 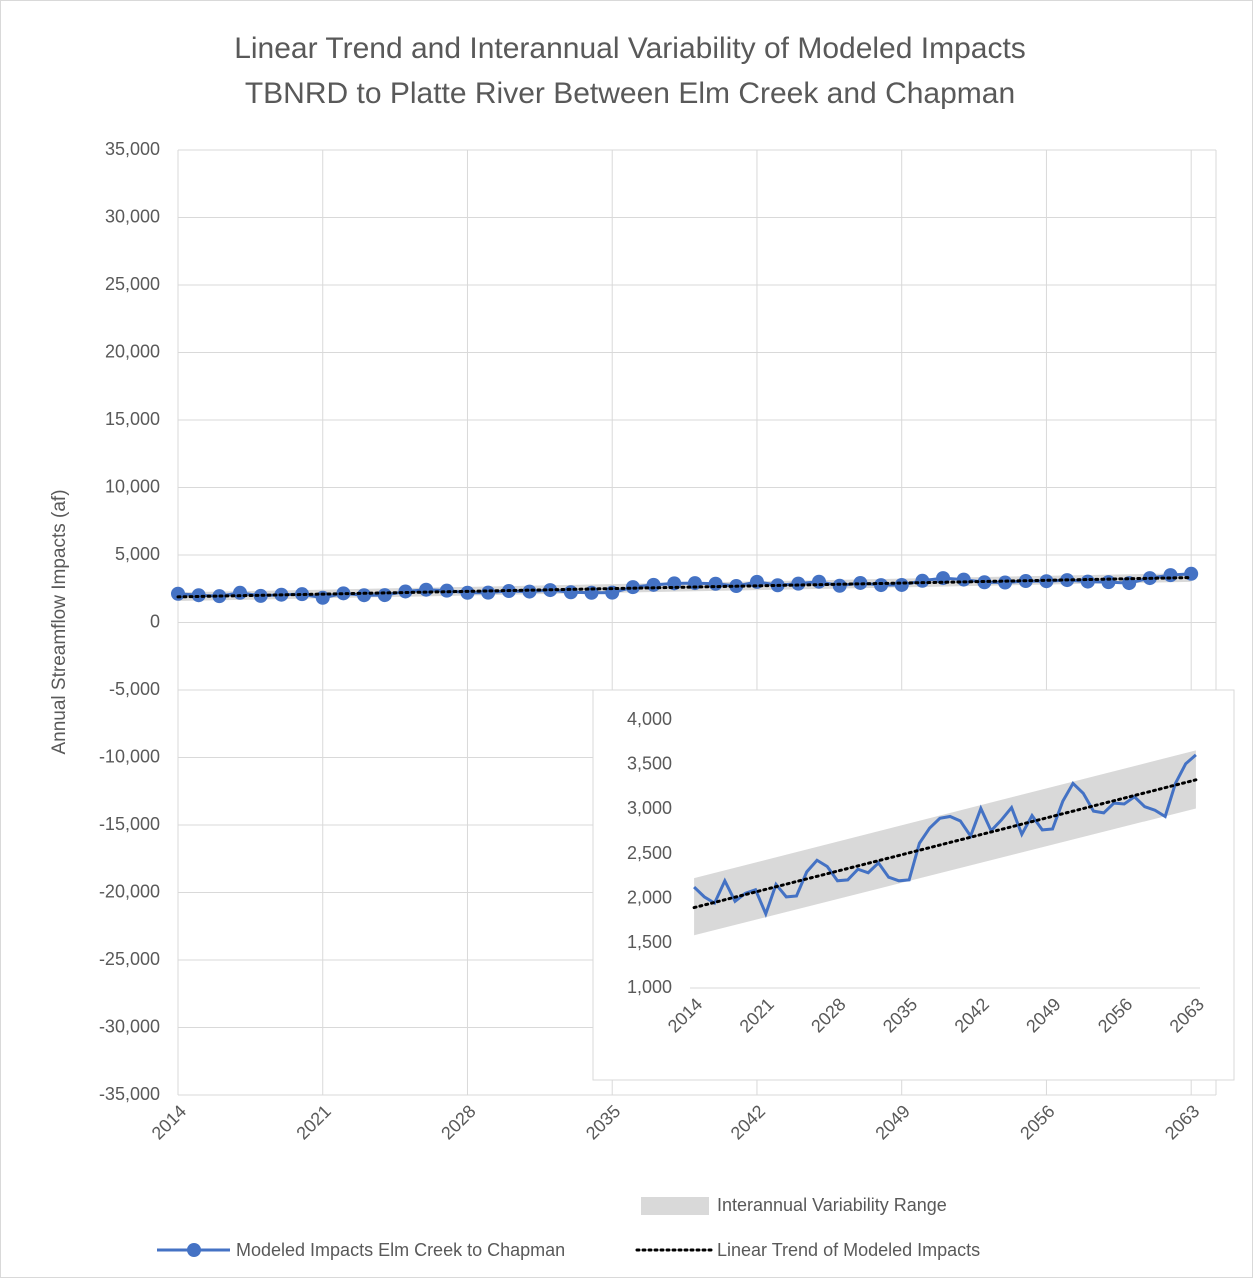 What do you see at coordinates (155, 621) in the screenshot?
I see `y-tick-label: 0` at bounding box center [155, 621].